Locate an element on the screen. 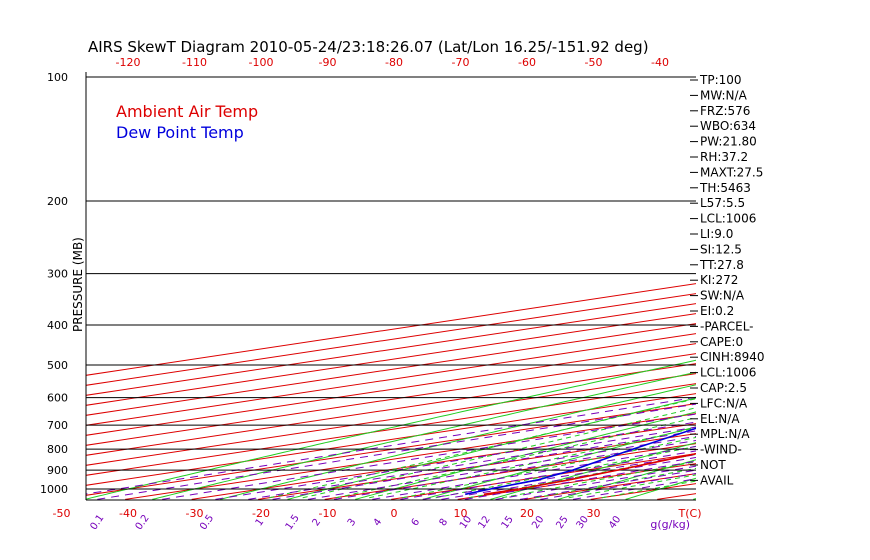  y-axis-label: PRESSURE (MB) is located at coordinates (78, 284).